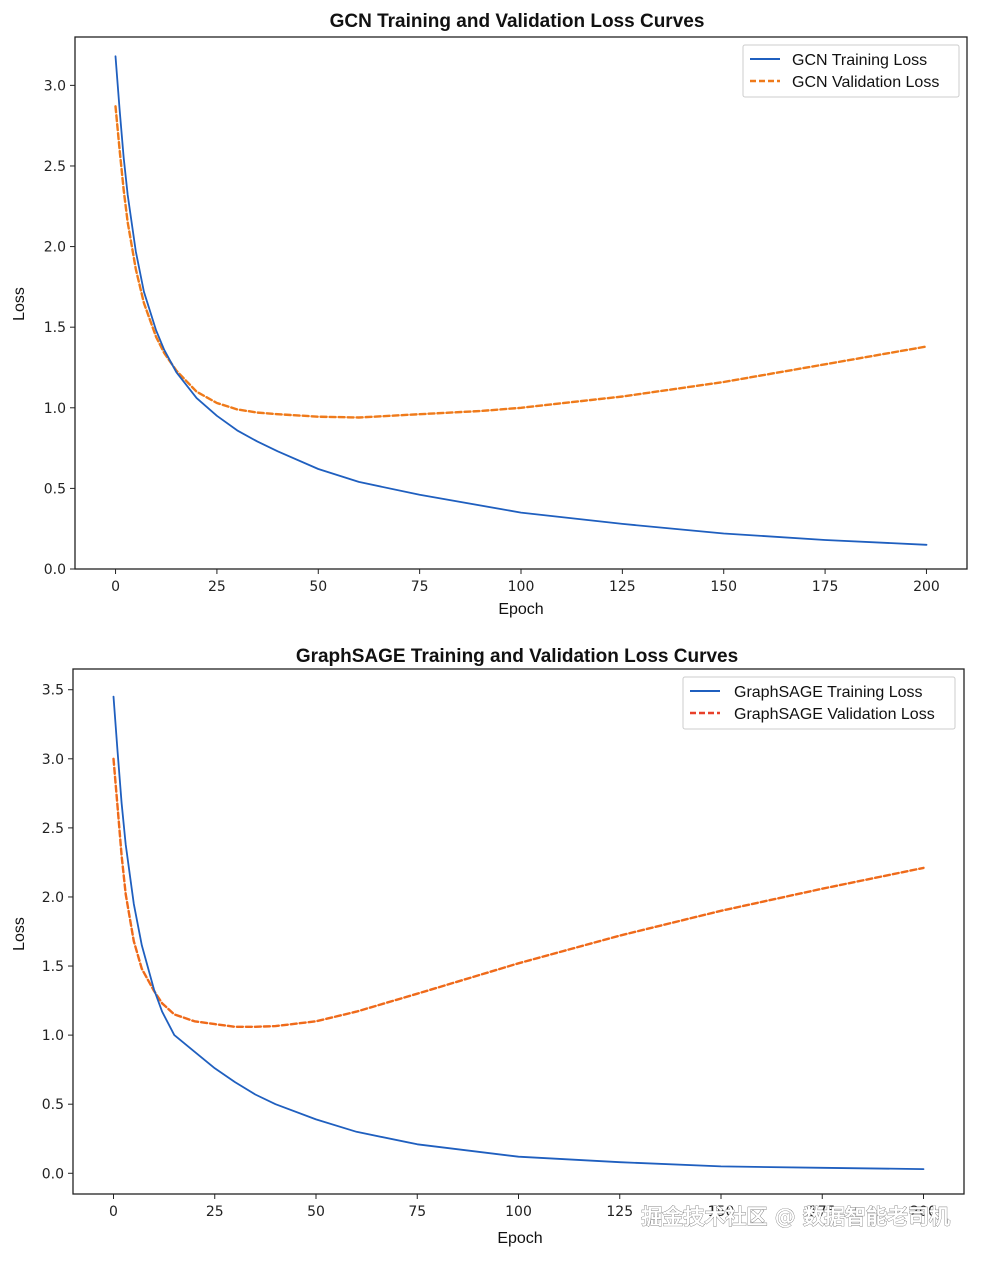 This screenshot has height=1261, width=982. I want to click on watermark-text: 掘金技术社区 @ 数据智能老司机, so click(795, 1217).